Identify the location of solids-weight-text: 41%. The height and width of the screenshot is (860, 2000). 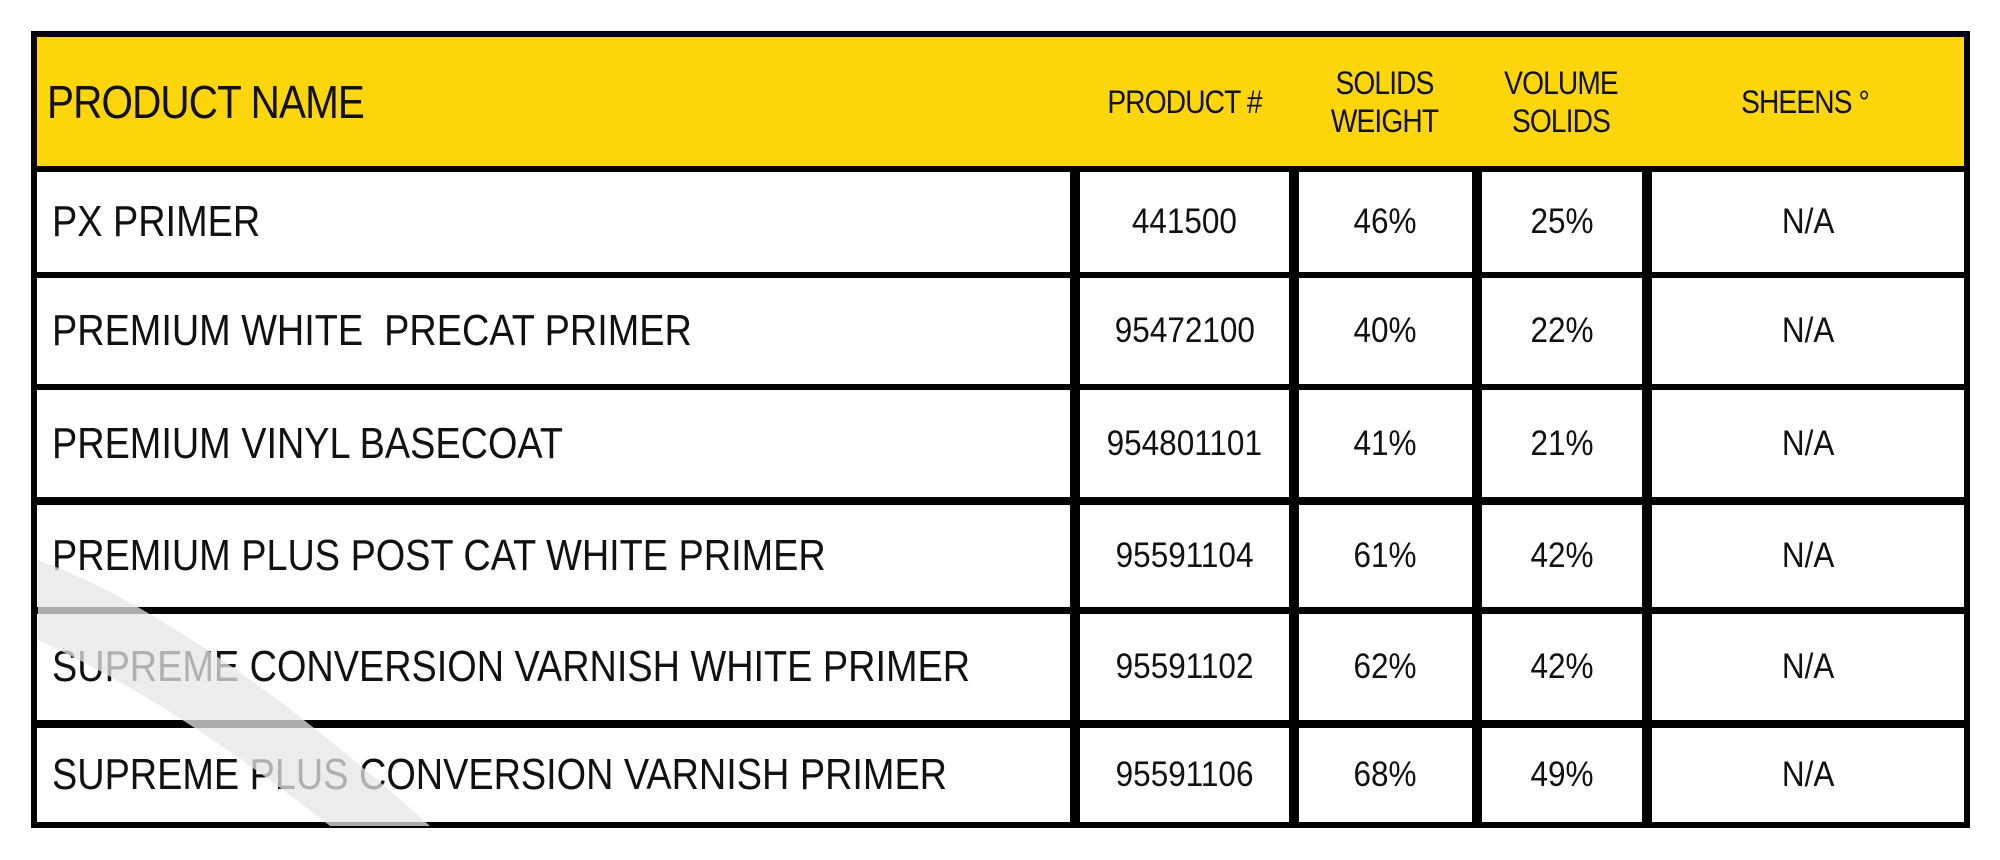
(1385, 443).